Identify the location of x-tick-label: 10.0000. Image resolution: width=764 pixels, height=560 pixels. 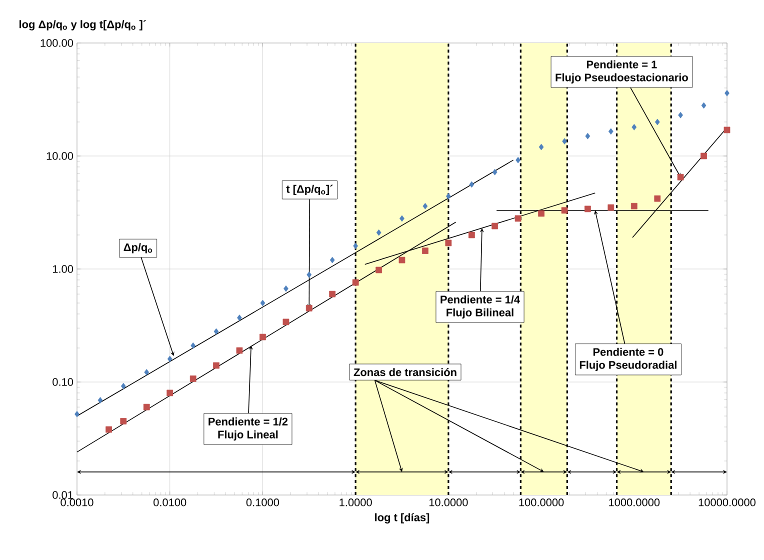
(448, 502).